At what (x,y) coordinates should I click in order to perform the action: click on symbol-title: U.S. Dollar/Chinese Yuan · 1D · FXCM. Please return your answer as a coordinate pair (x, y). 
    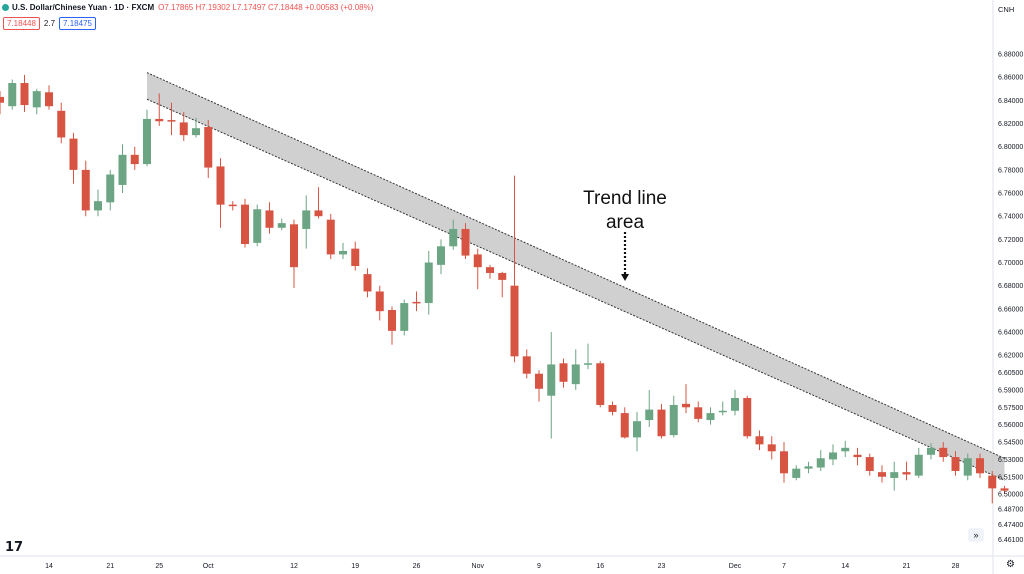
    Looking at the image, I should click on (83, 7).